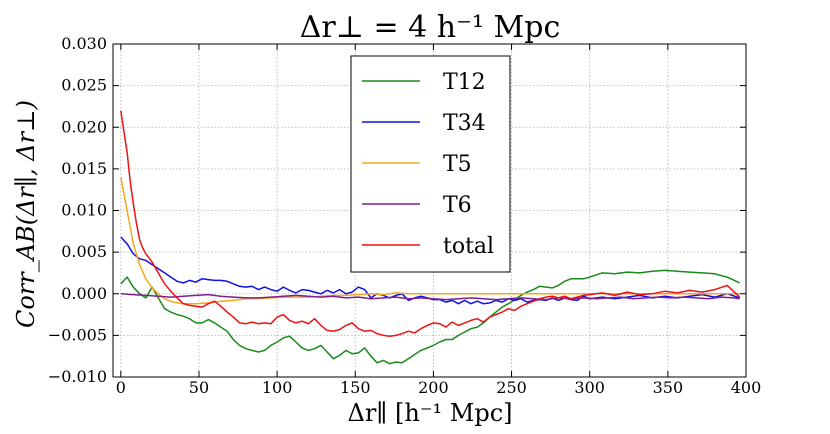  Describe the element at coordinates (468, 246) in the screenshot. I see `legend-label-total: total` at that location.